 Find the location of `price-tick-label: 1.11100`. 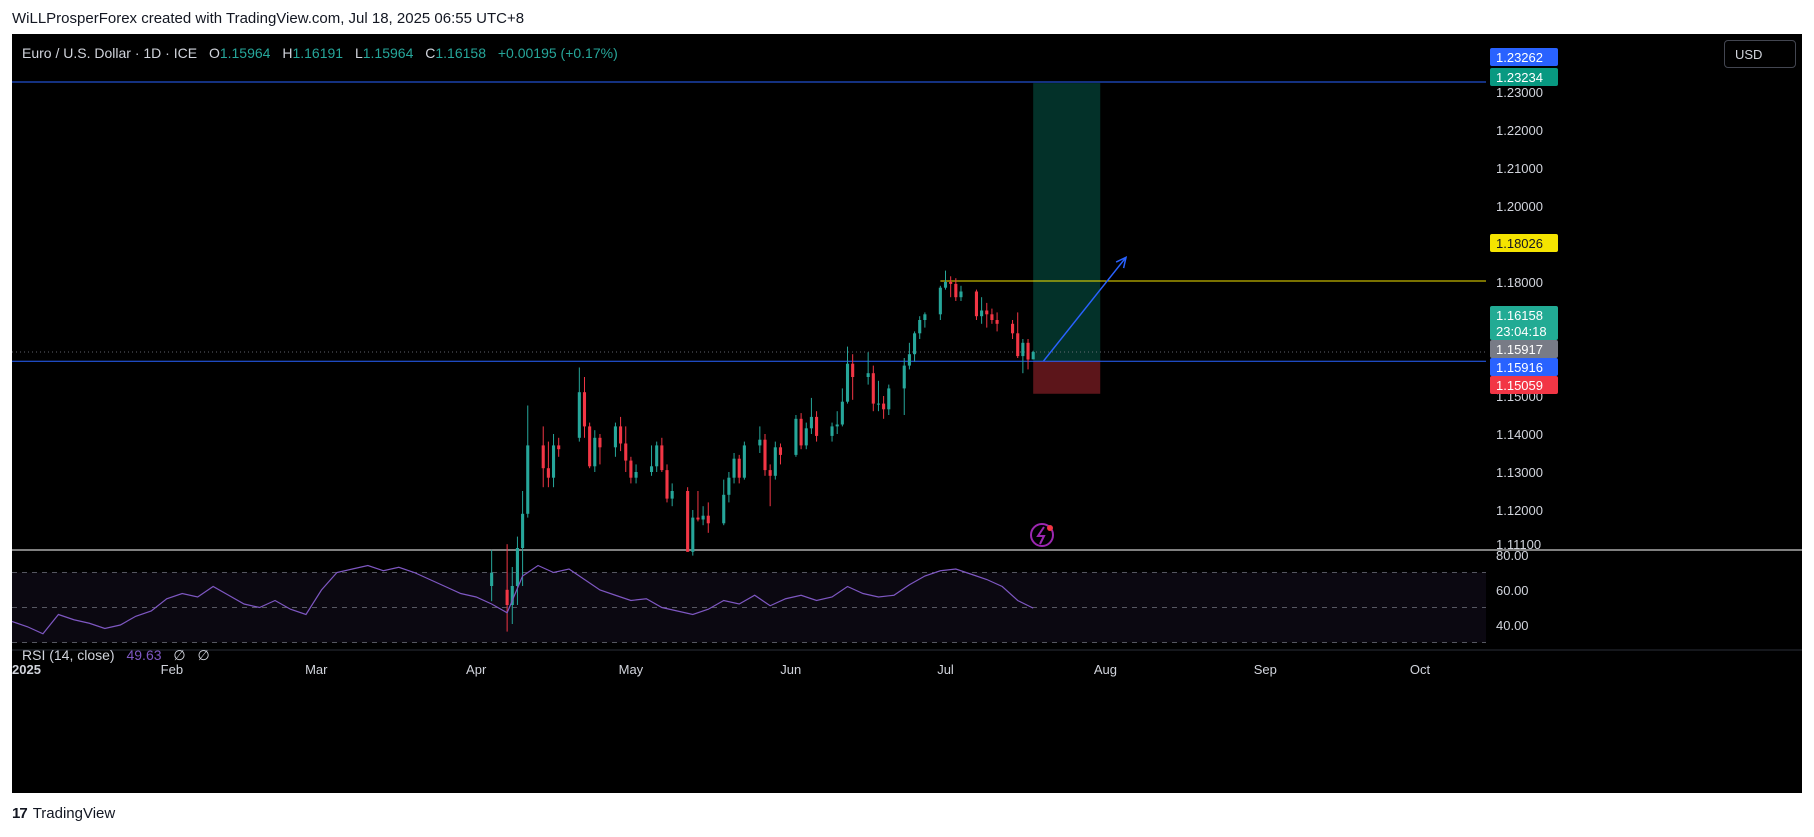

price-tick-label: 1.11100 is located at coordinates (1518, 544).